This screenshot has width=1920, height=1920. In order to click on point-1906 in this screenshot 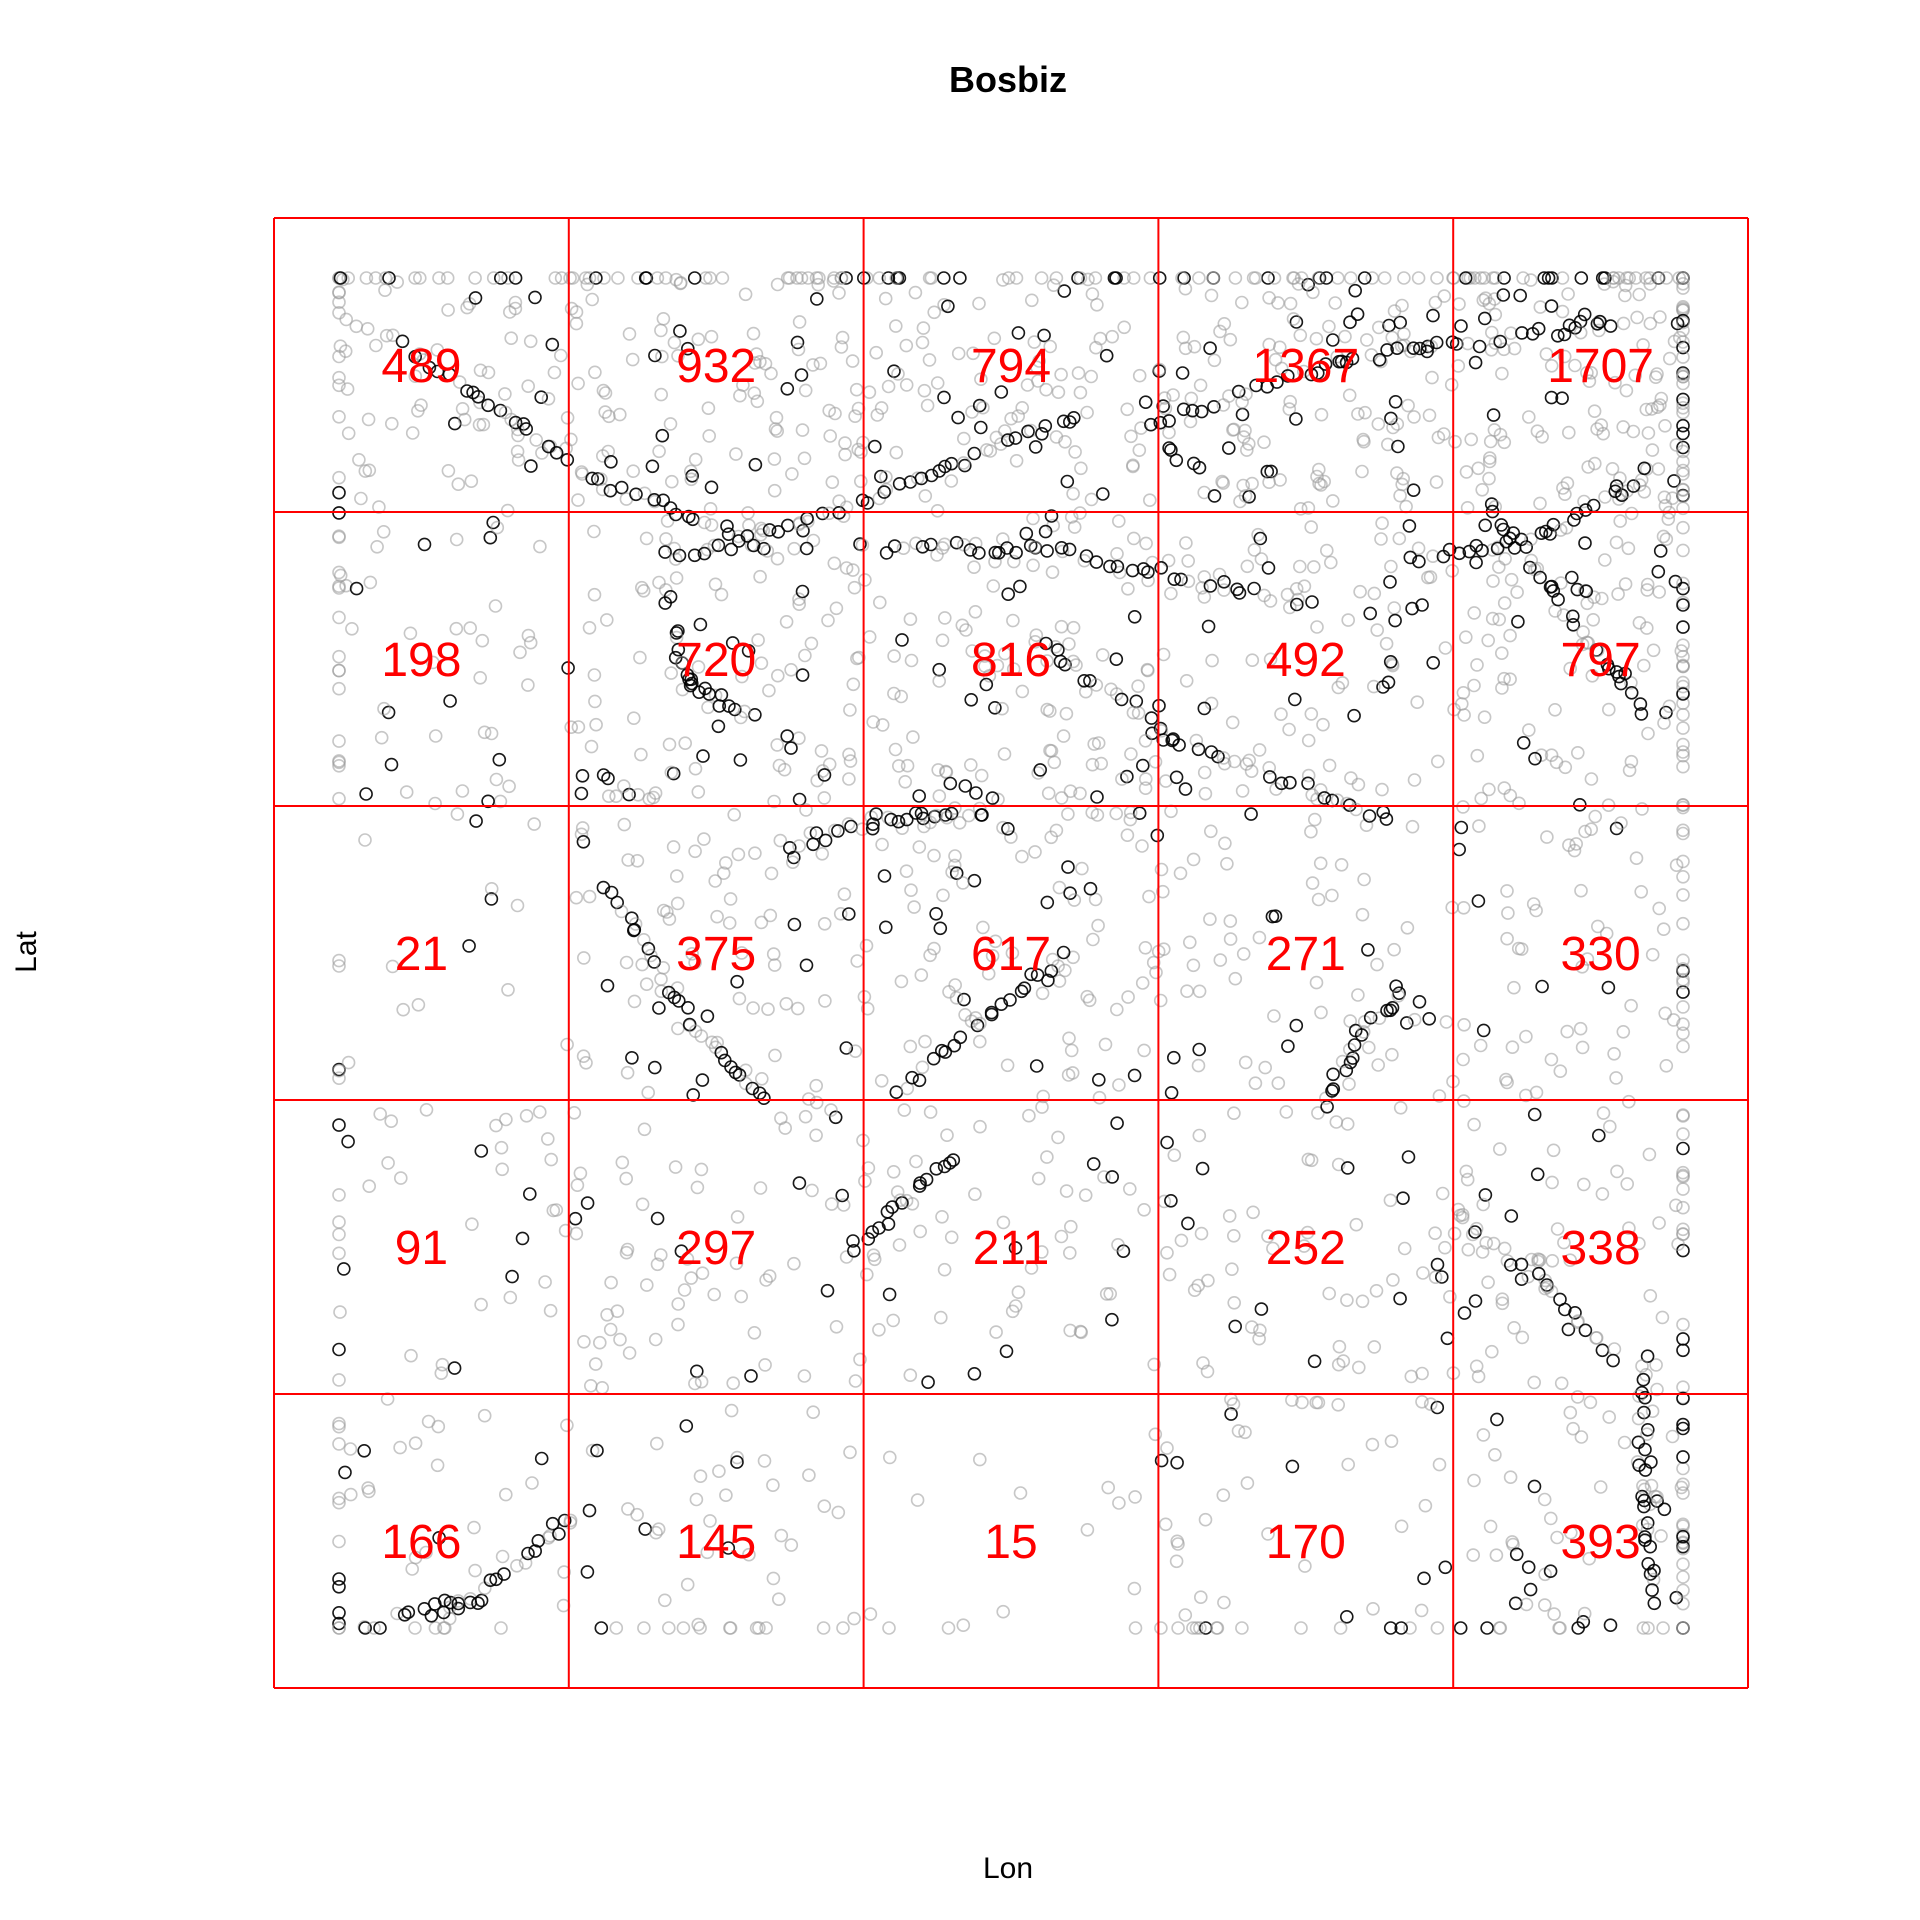, I will do `click(823, 1628)`.